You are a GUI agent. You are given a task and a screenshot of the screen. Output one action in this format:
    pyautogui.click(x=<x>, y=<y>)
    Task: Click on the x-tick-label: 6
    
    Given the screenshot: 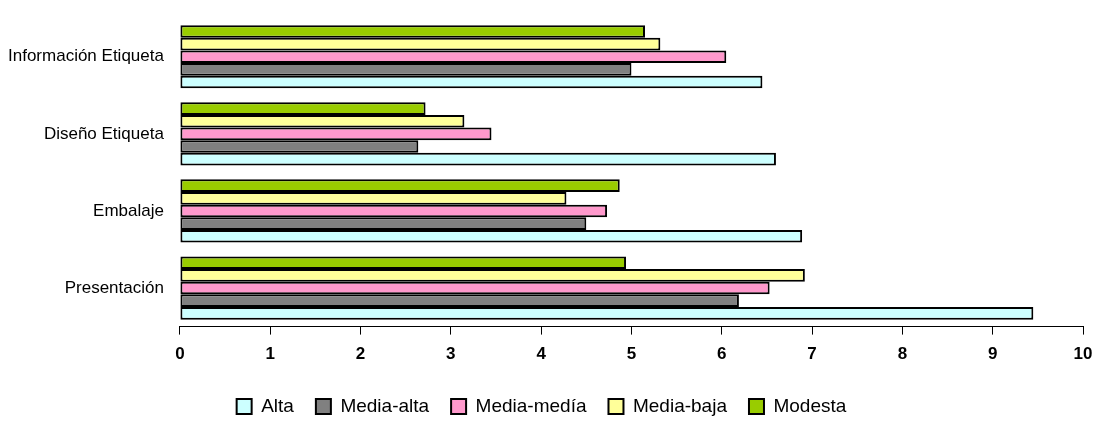 What is the action you would take?
    pyautogui.click(x=722, y=354)
    